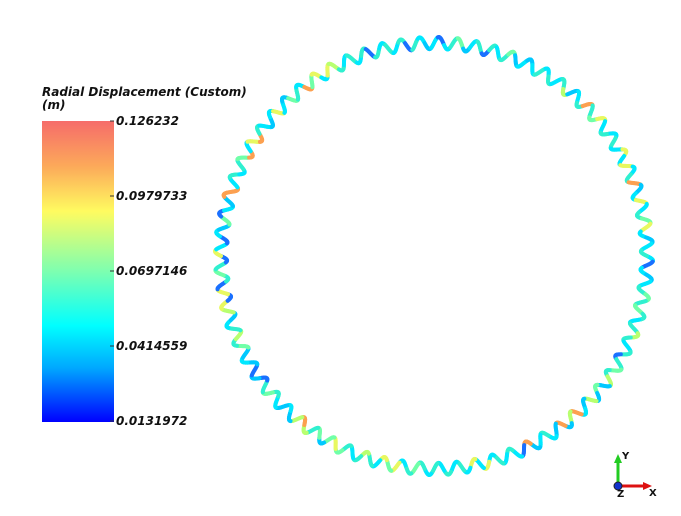  Describe the element at coordinates (151, 346) in the screenshot. I see `color-bar-label: 0.0414559` at that location.